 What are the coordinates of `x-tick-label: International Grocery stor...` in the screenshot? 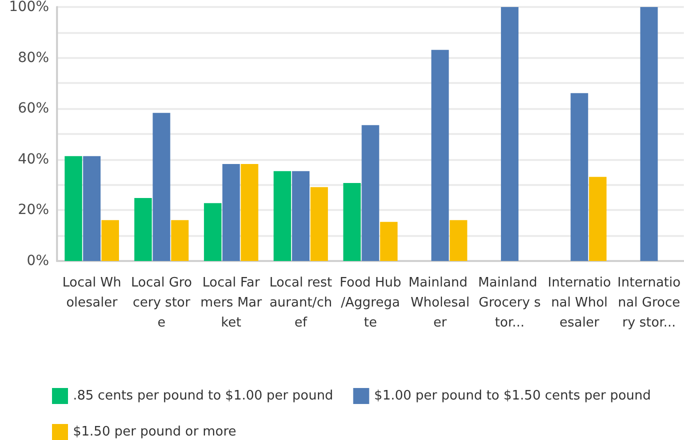 It's located at (649, 303).